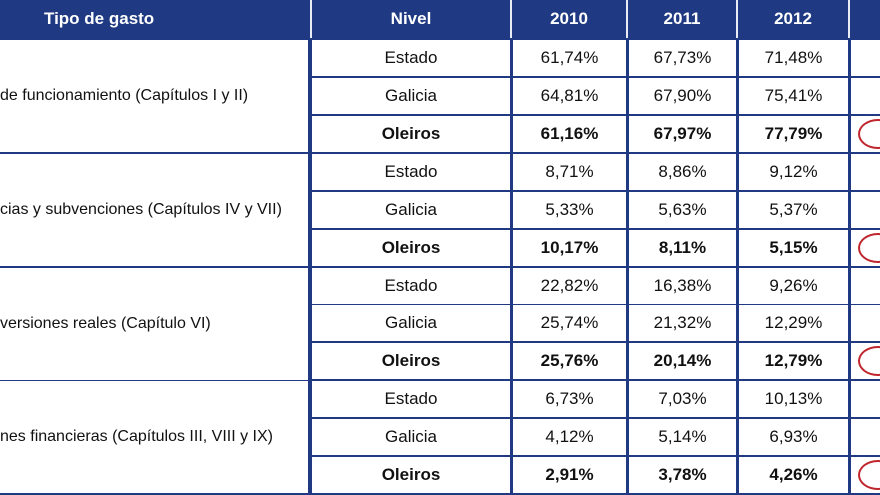 Image resolution: width=880 pixels, height=495 pixels. Describe the element at coordinates (569, 134) in the screenshot. I see `value-cell-2010: 61,16%` at that location.